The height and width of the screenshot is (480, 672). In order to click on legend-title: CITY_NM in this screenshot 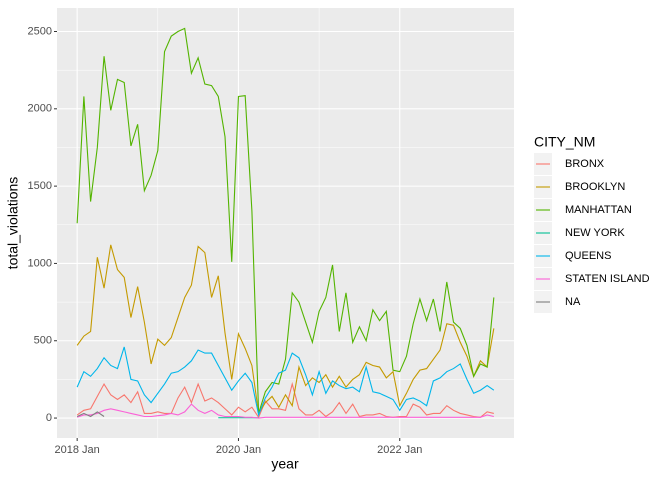, I will do `click(564, 142)`.